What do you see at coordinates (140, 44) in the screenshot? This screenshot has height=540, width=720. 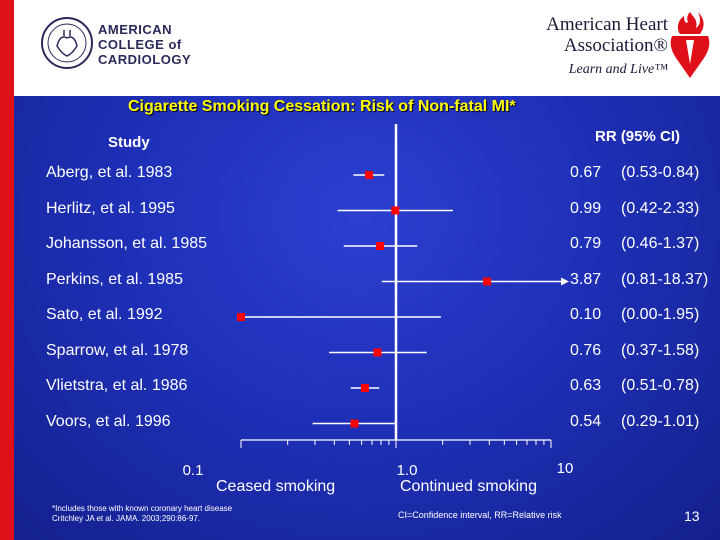 I see `acc-line-2: COLLEGE of` at bounding box center [140, 44].